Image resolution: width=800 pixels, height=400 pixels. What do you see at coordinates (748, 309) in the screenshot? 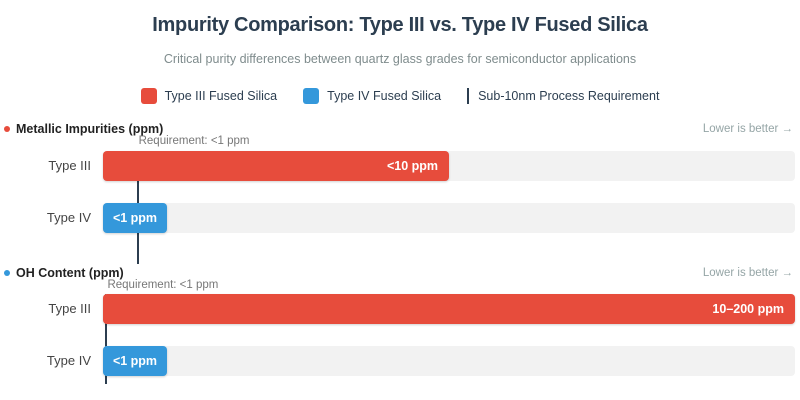
I see `bar-value-label: 10–200 ppm` at bounding box center [748, 309].